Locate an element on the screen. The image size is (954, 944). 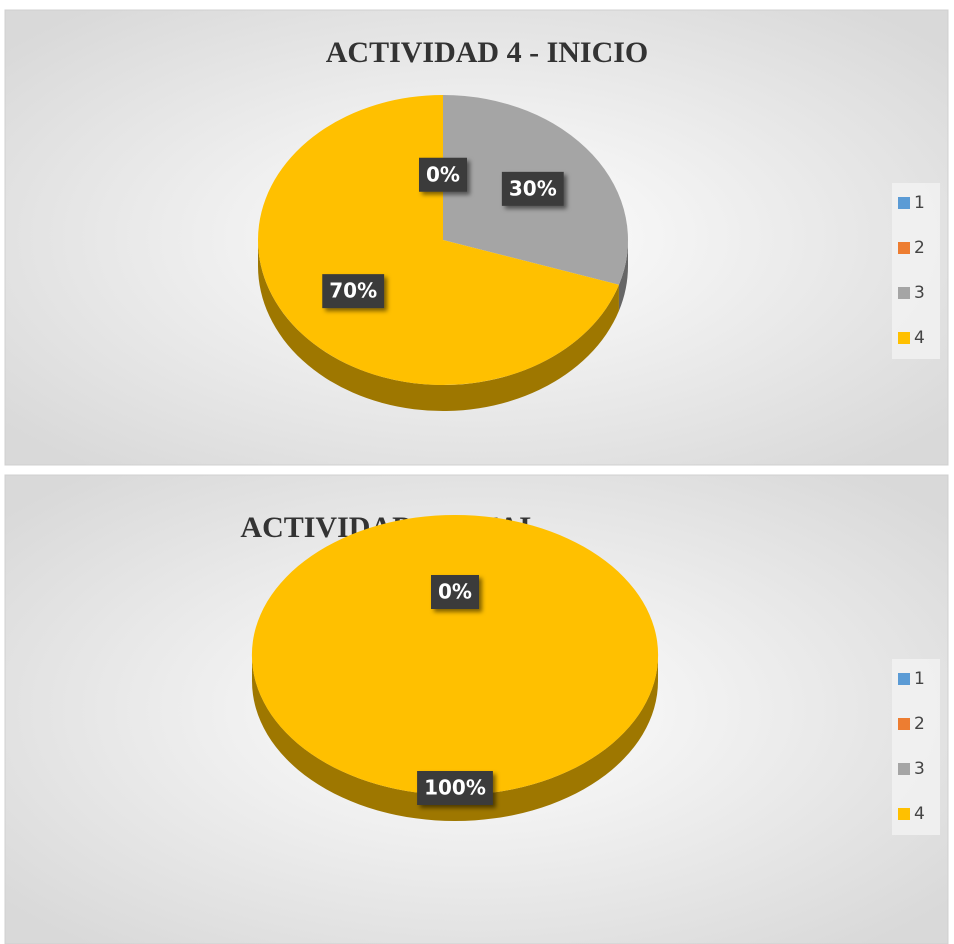
data-label-text: 100% is located at coordinates (455, 788).